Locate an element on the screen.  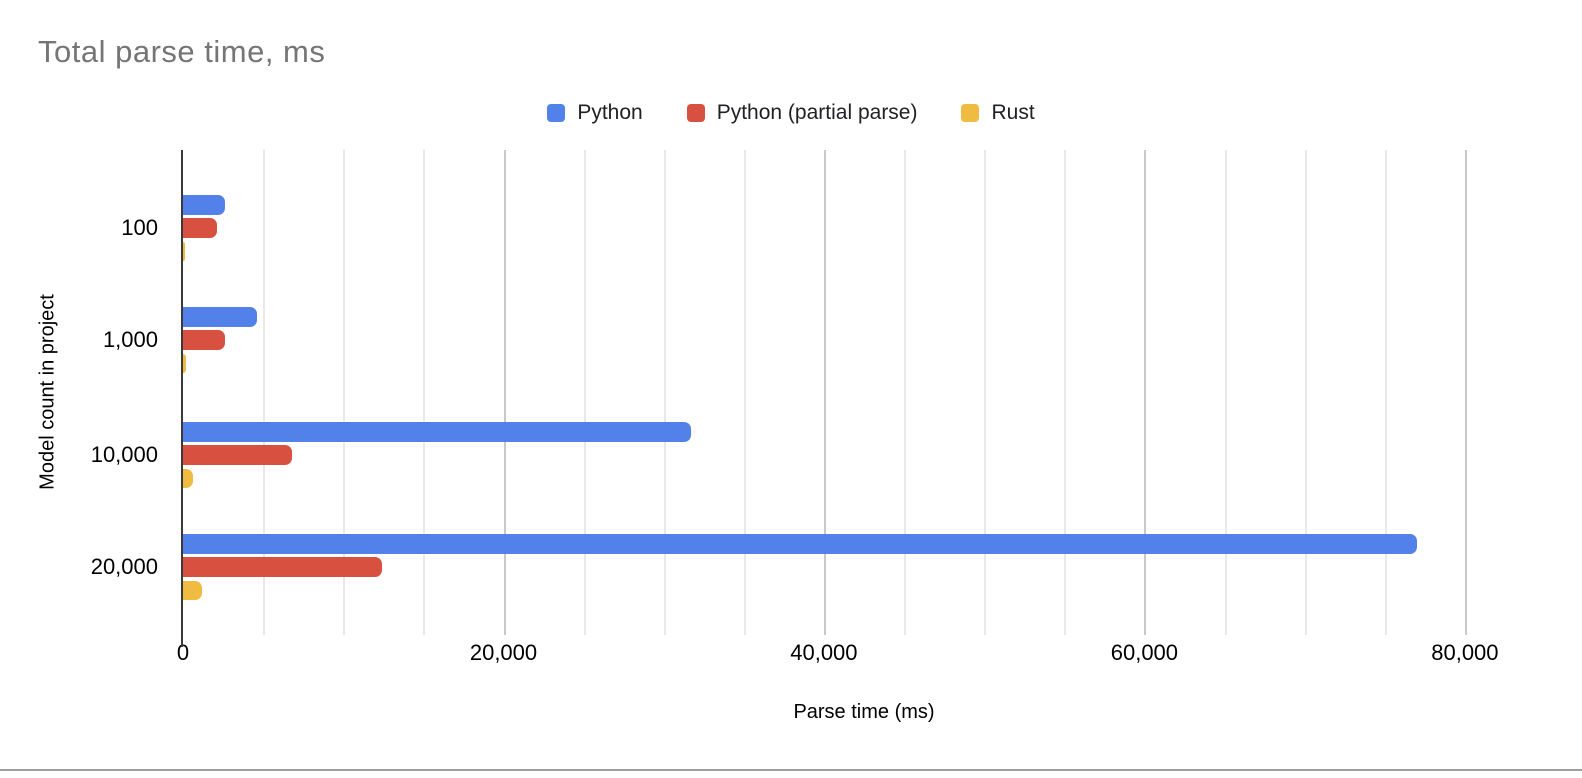
chart-title: Total parse time, ms is located at coordinates (182, 51).